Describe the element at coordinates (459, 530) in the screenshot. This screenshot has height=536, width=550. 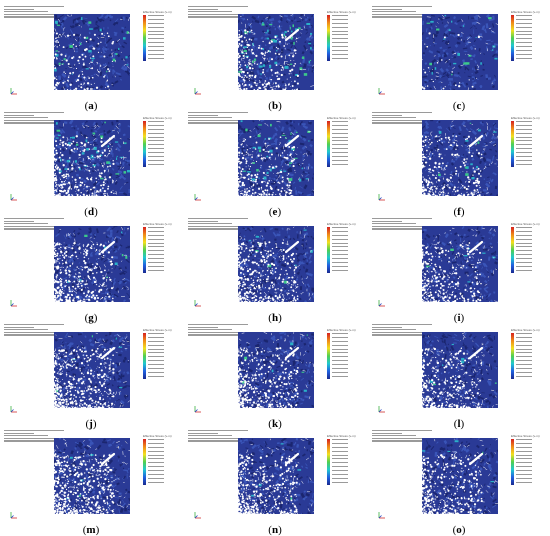
I see `panel-caption-letter: o` at that location.